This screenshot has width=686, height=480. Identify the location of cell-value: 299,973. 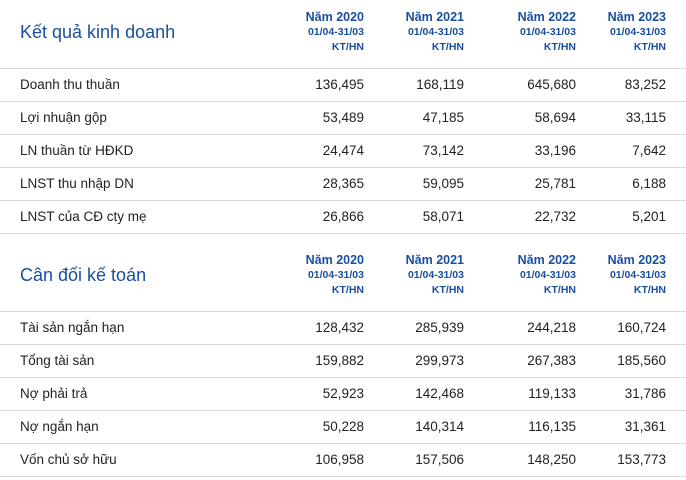
(439, 360).